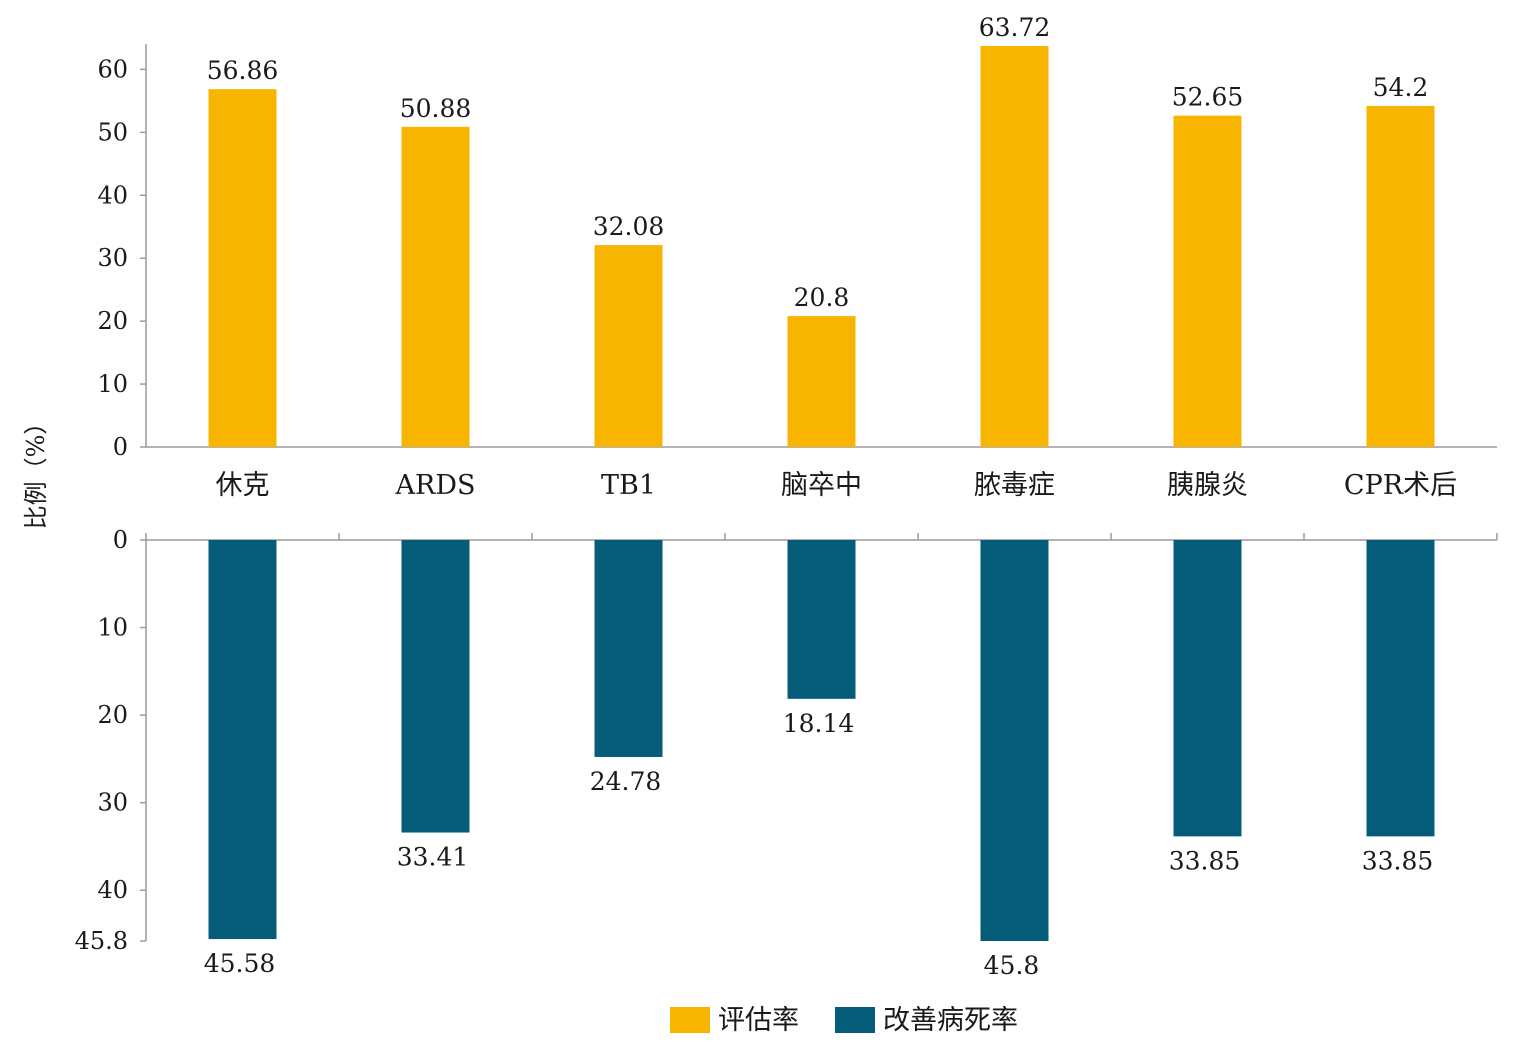  I want to click on top-y-tick-label: 20, so click(112, 321).